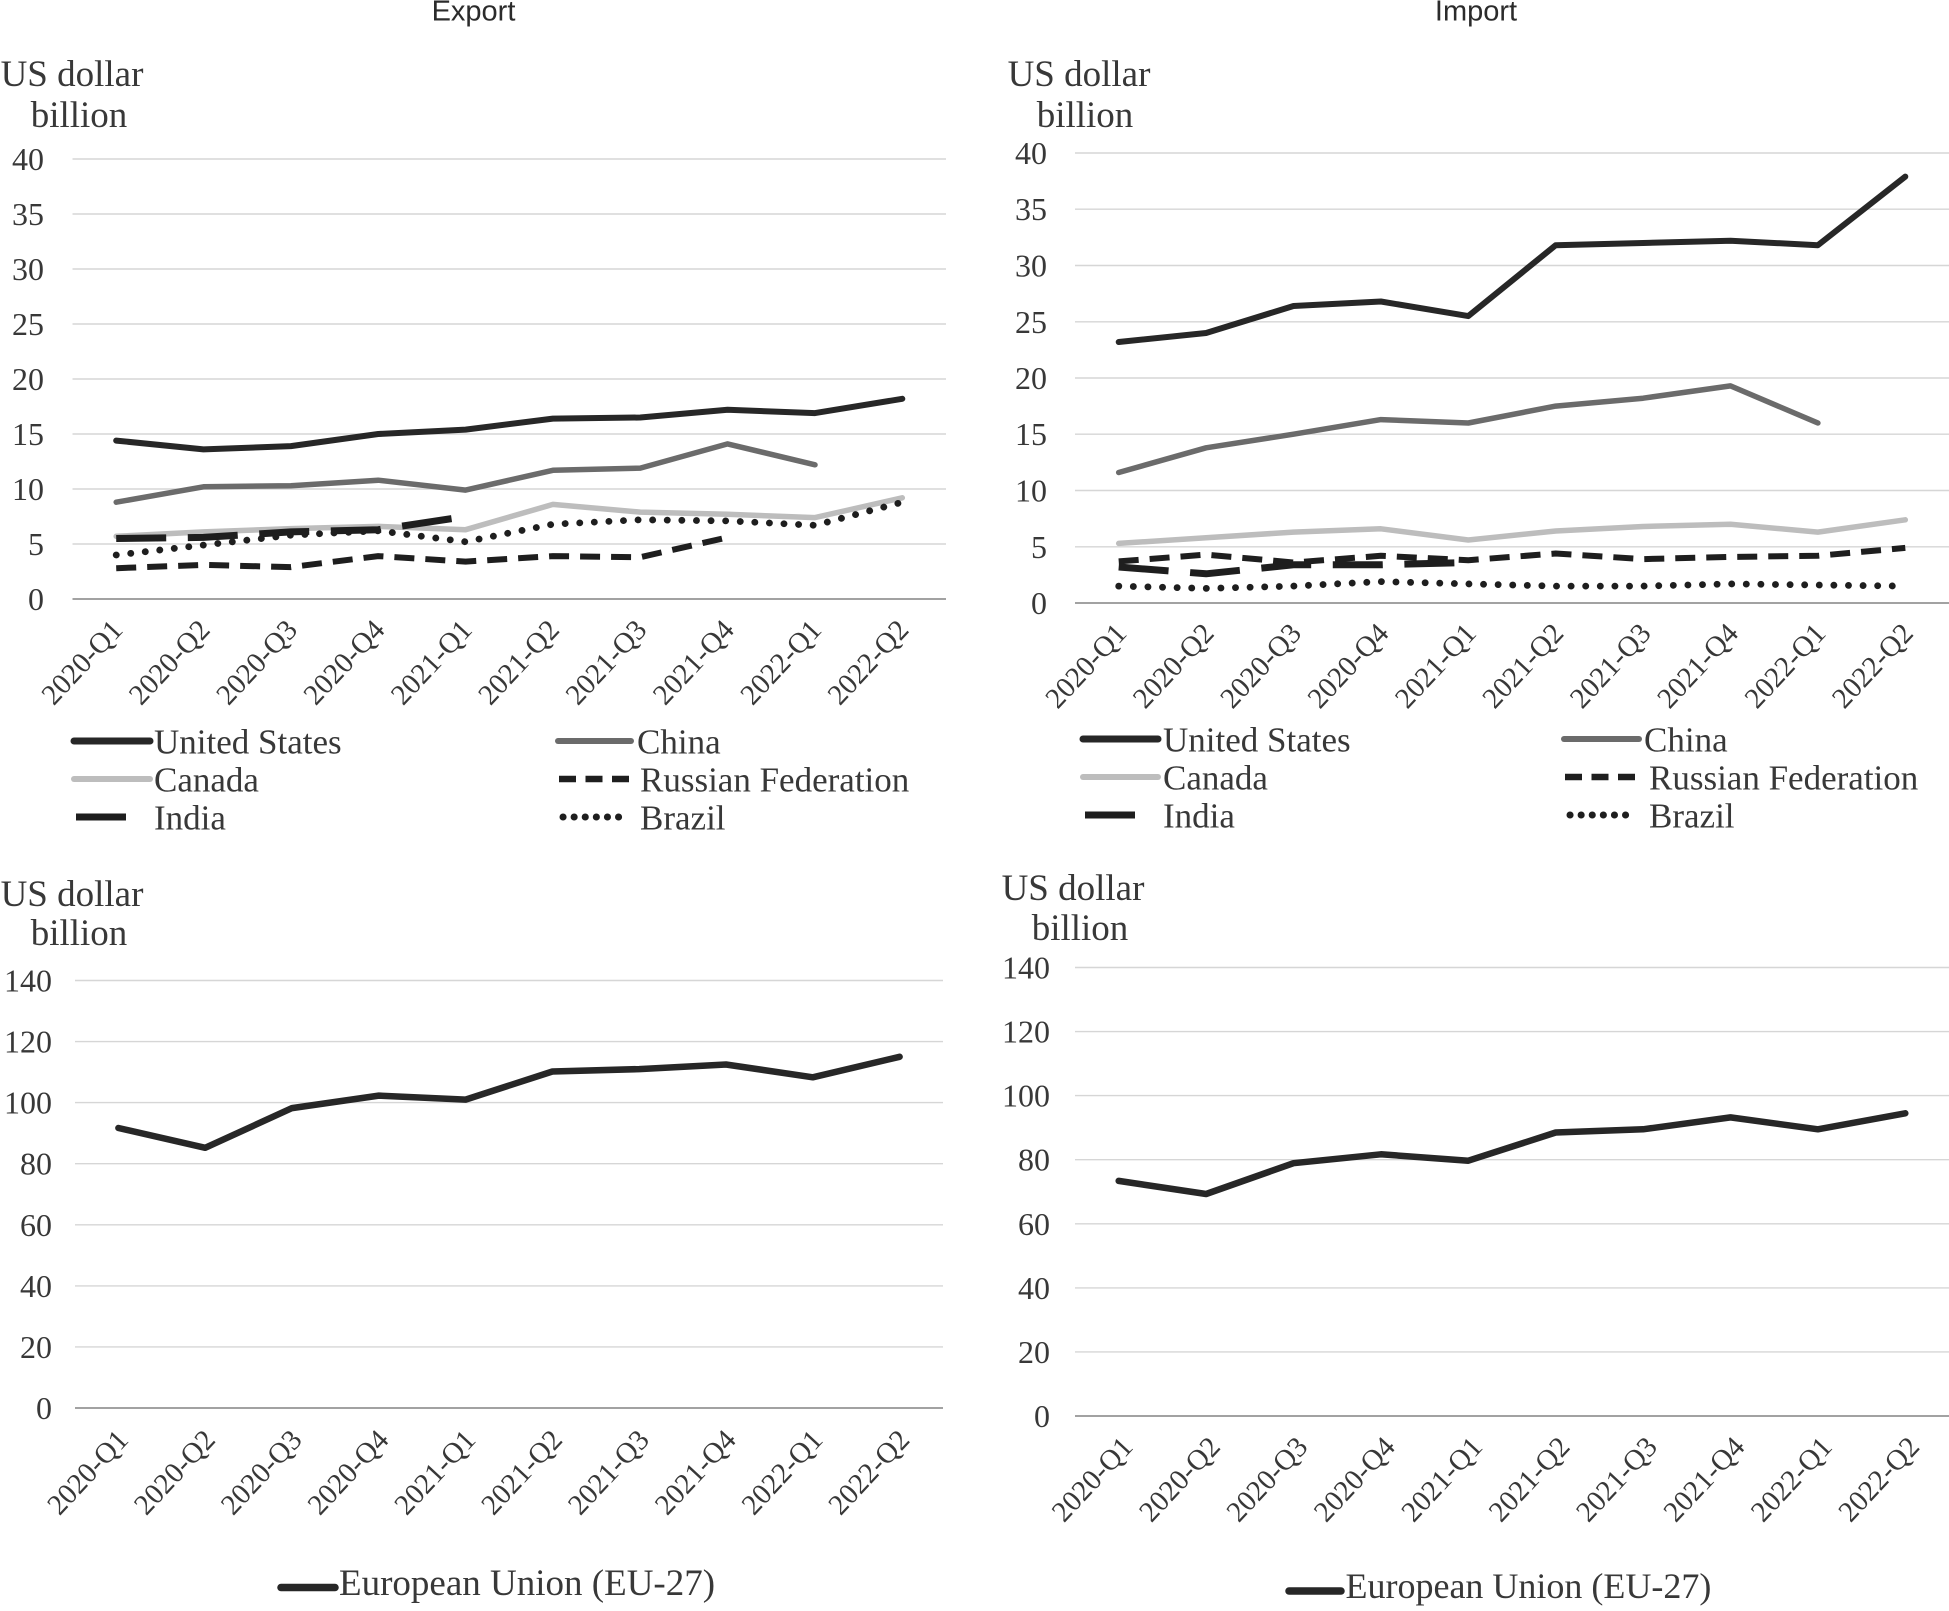 This screenshot has height=1611, width=1949. Describe the element at coordinates (1476, 14) in the screenshot. I see `svg-text: Import` at that location.